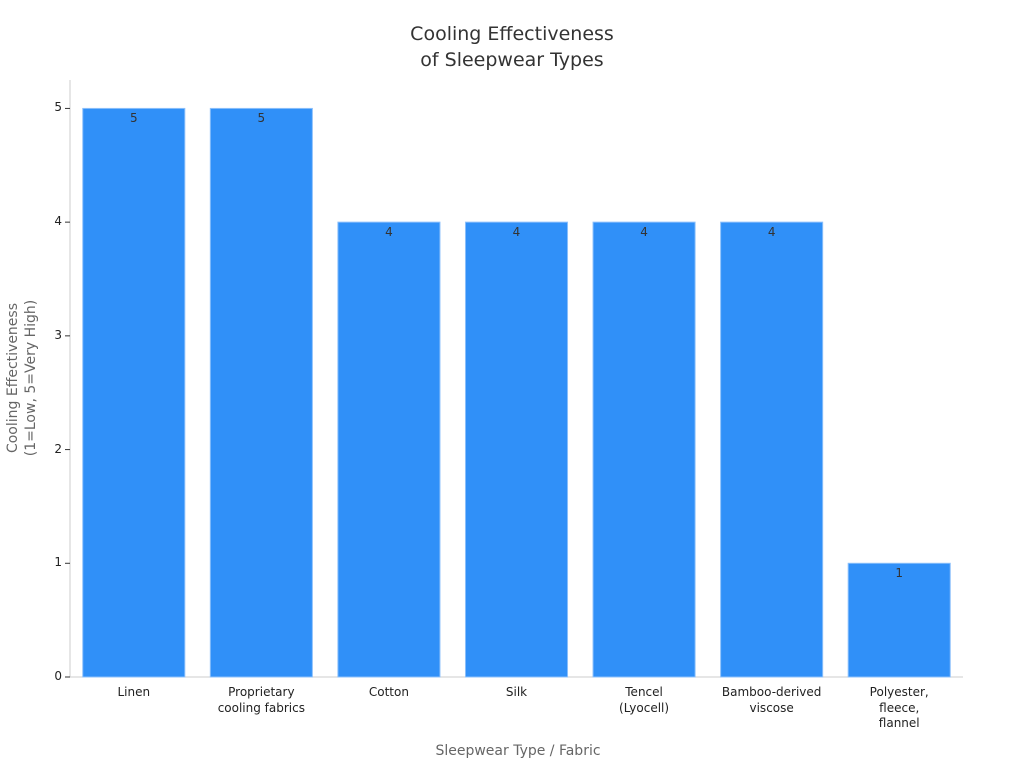 This screenshot has width=1024, height=768. Describe the element at coordinates (58, 107) in the screenshot. I see `y-tick-label: 5` at that location.